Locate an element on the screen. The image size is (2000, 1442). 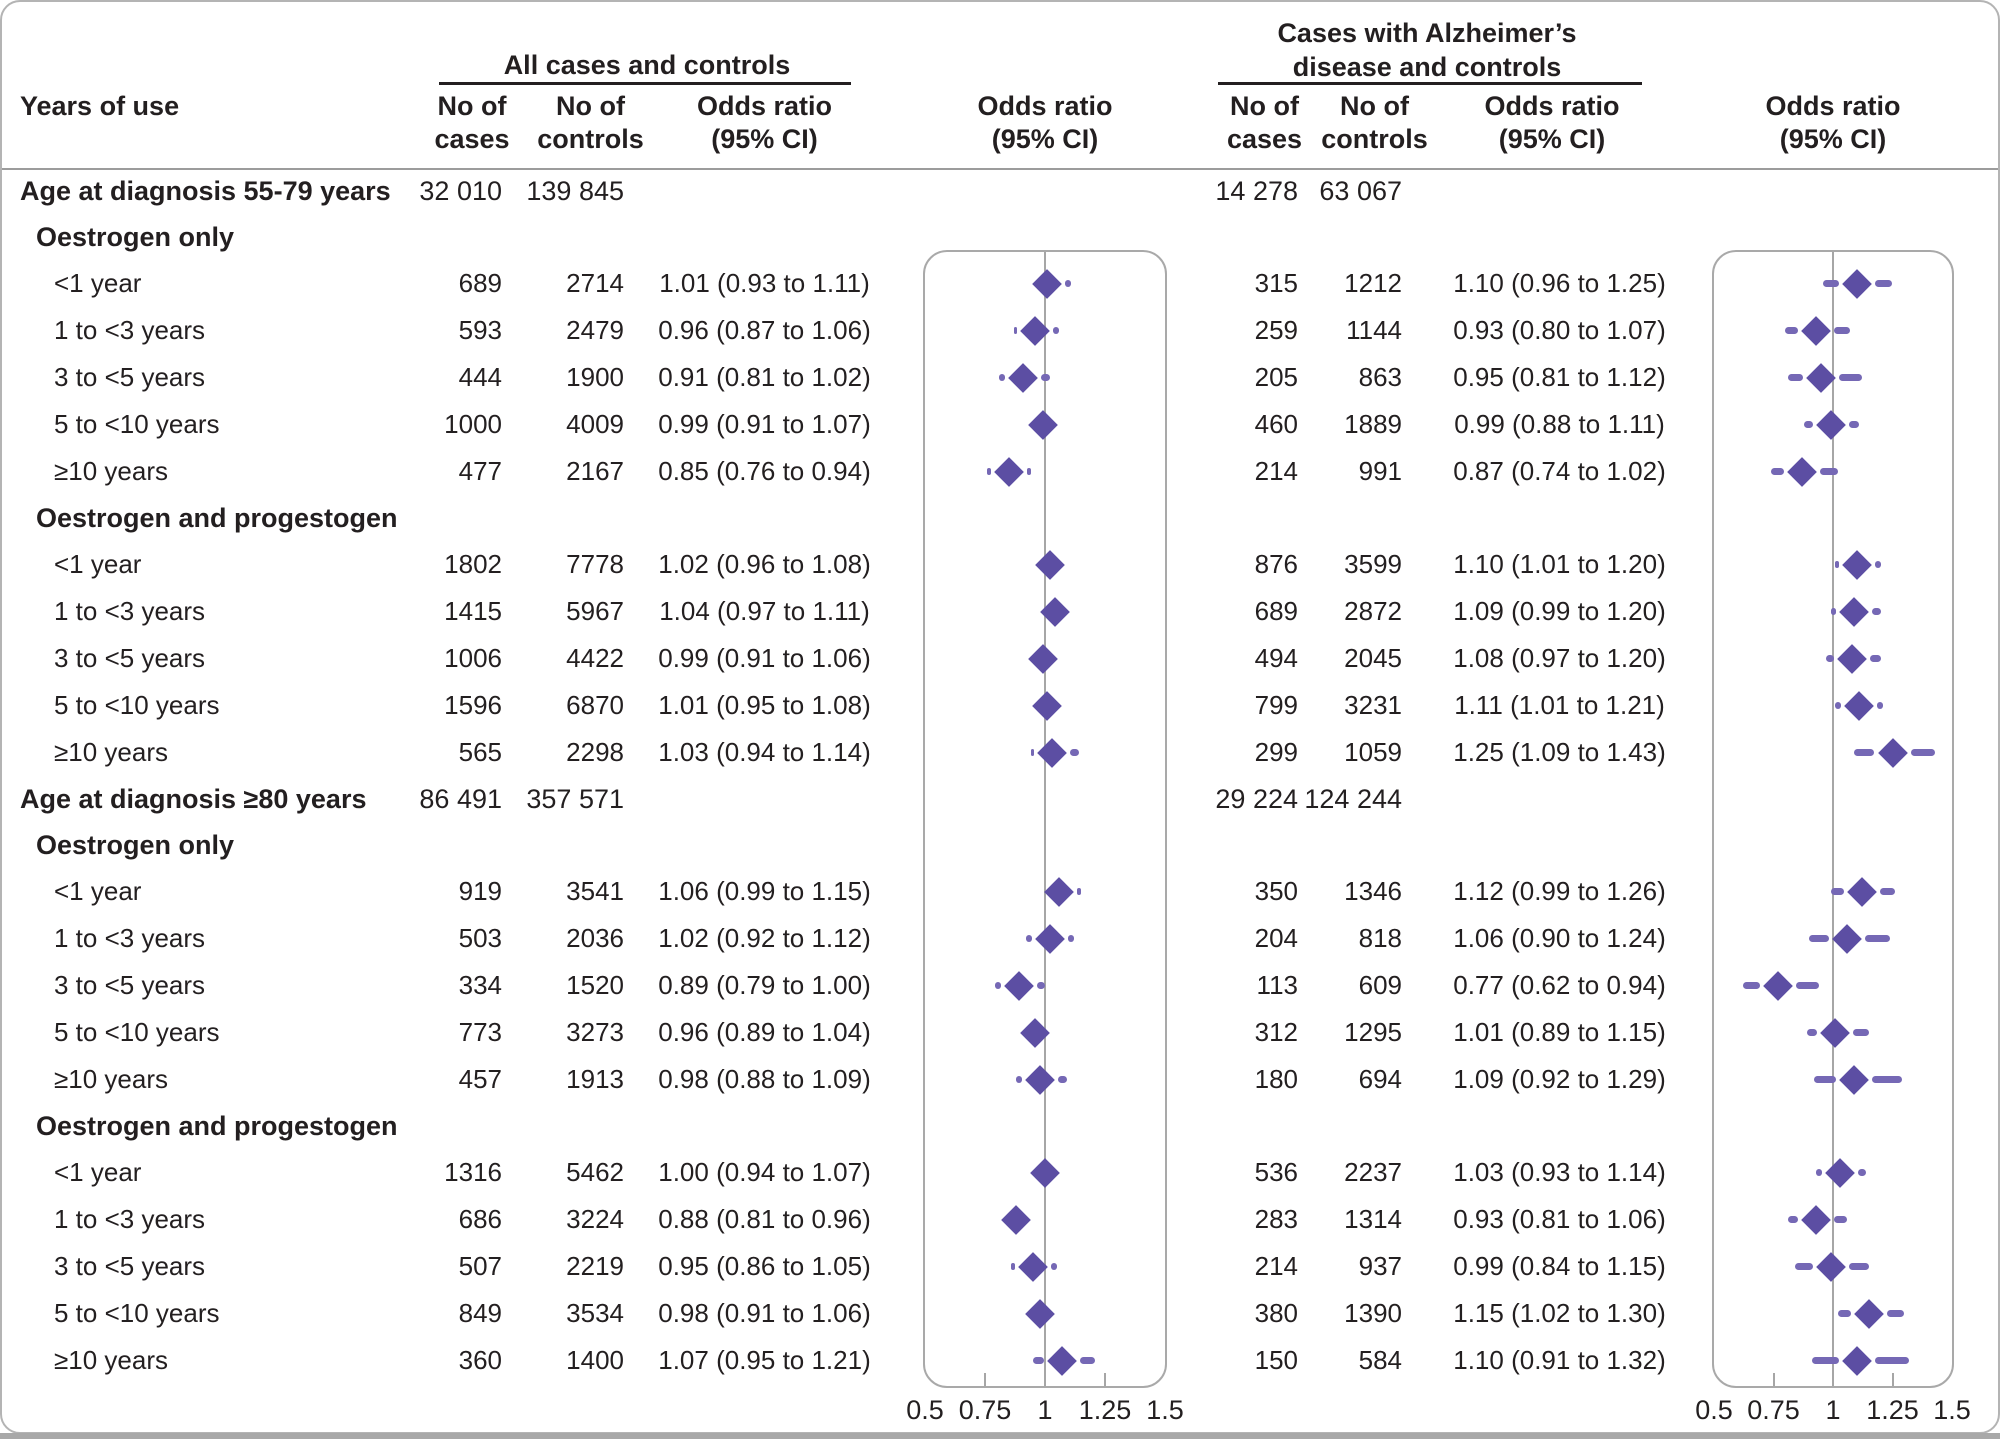
col-header-text: No of is located at coordinates (590, 106).